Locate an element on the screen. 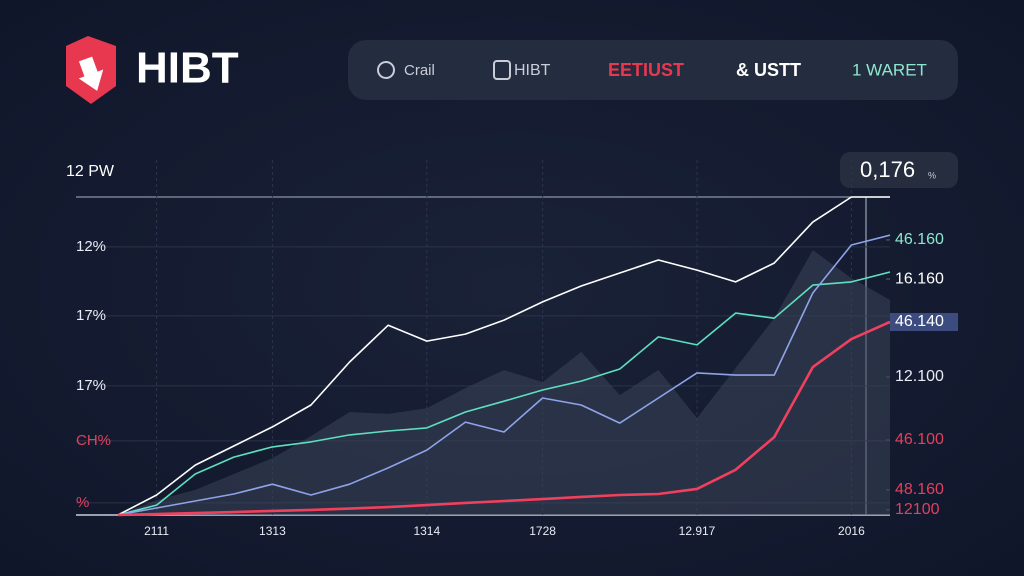 Image resolution: width=1024 pixels, height=576 pixels. y2-tick-label: 12100 is located at coordinates (917, 509).